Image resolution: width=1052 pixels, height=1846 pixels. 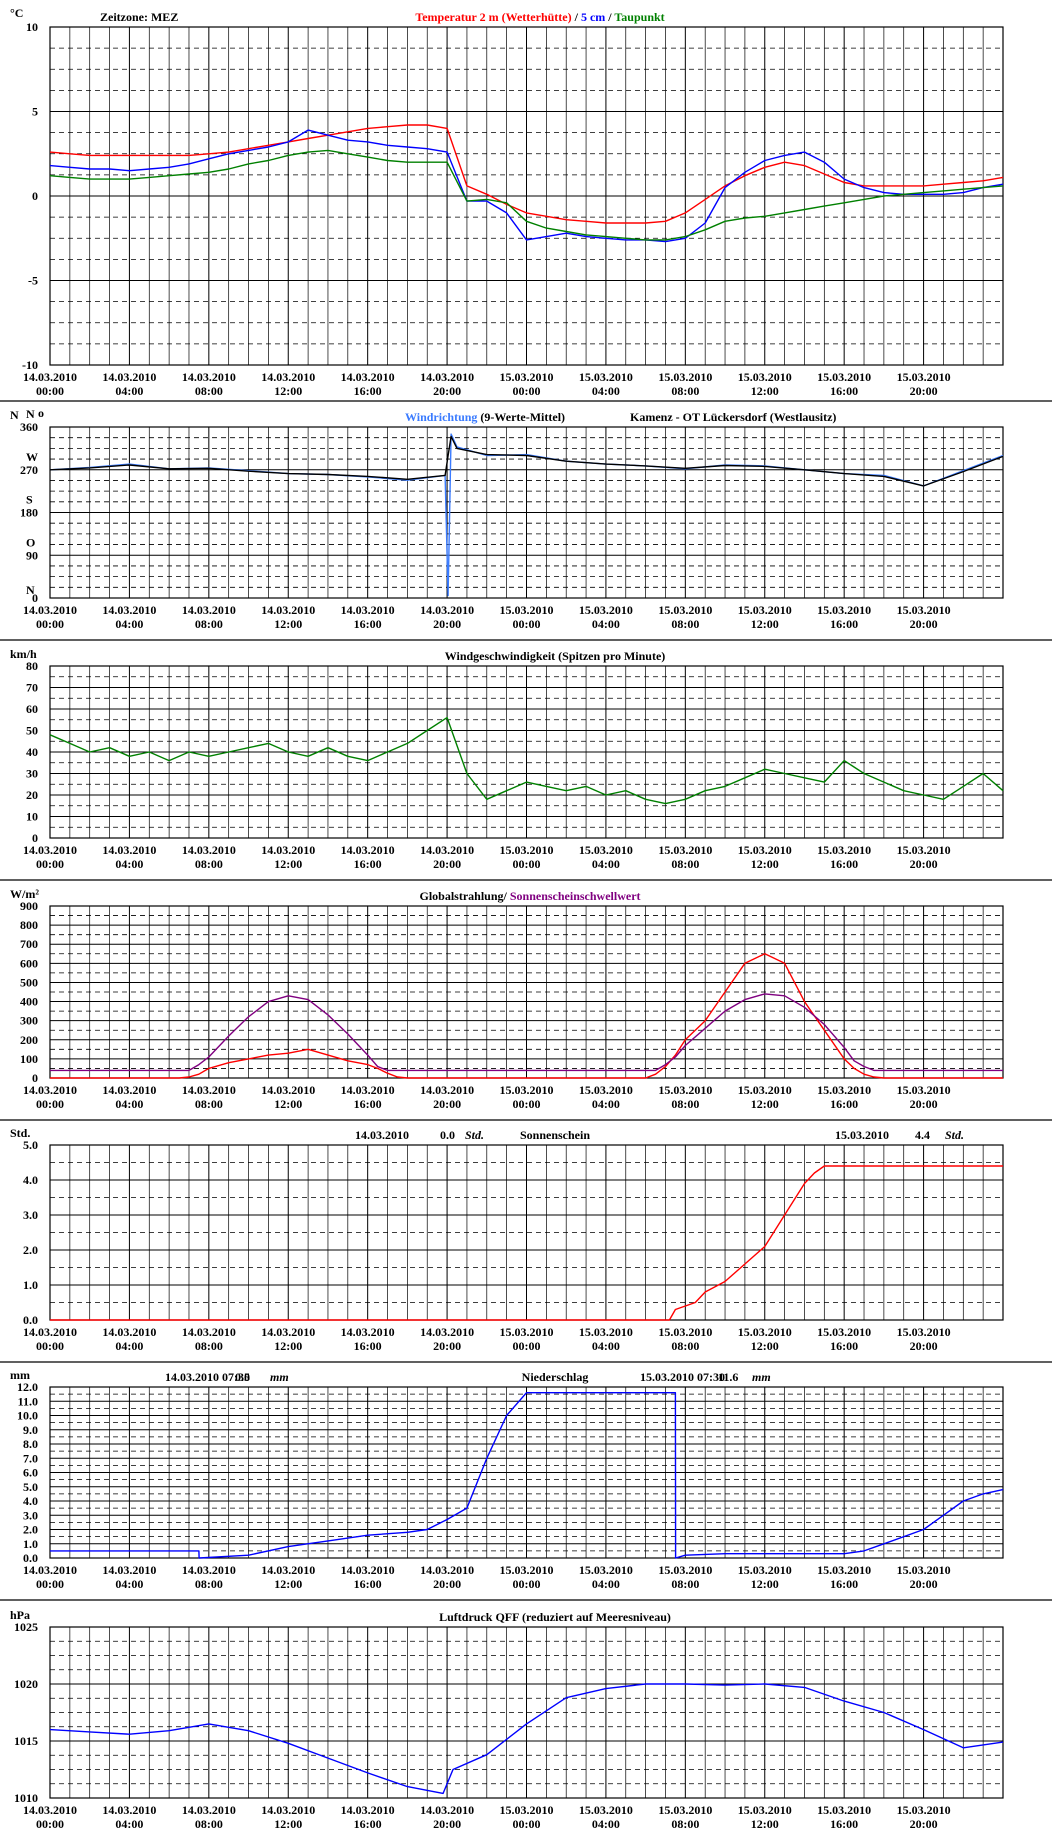 I want to click on y-axis-unit: km/h, so click(x=23, y=654).